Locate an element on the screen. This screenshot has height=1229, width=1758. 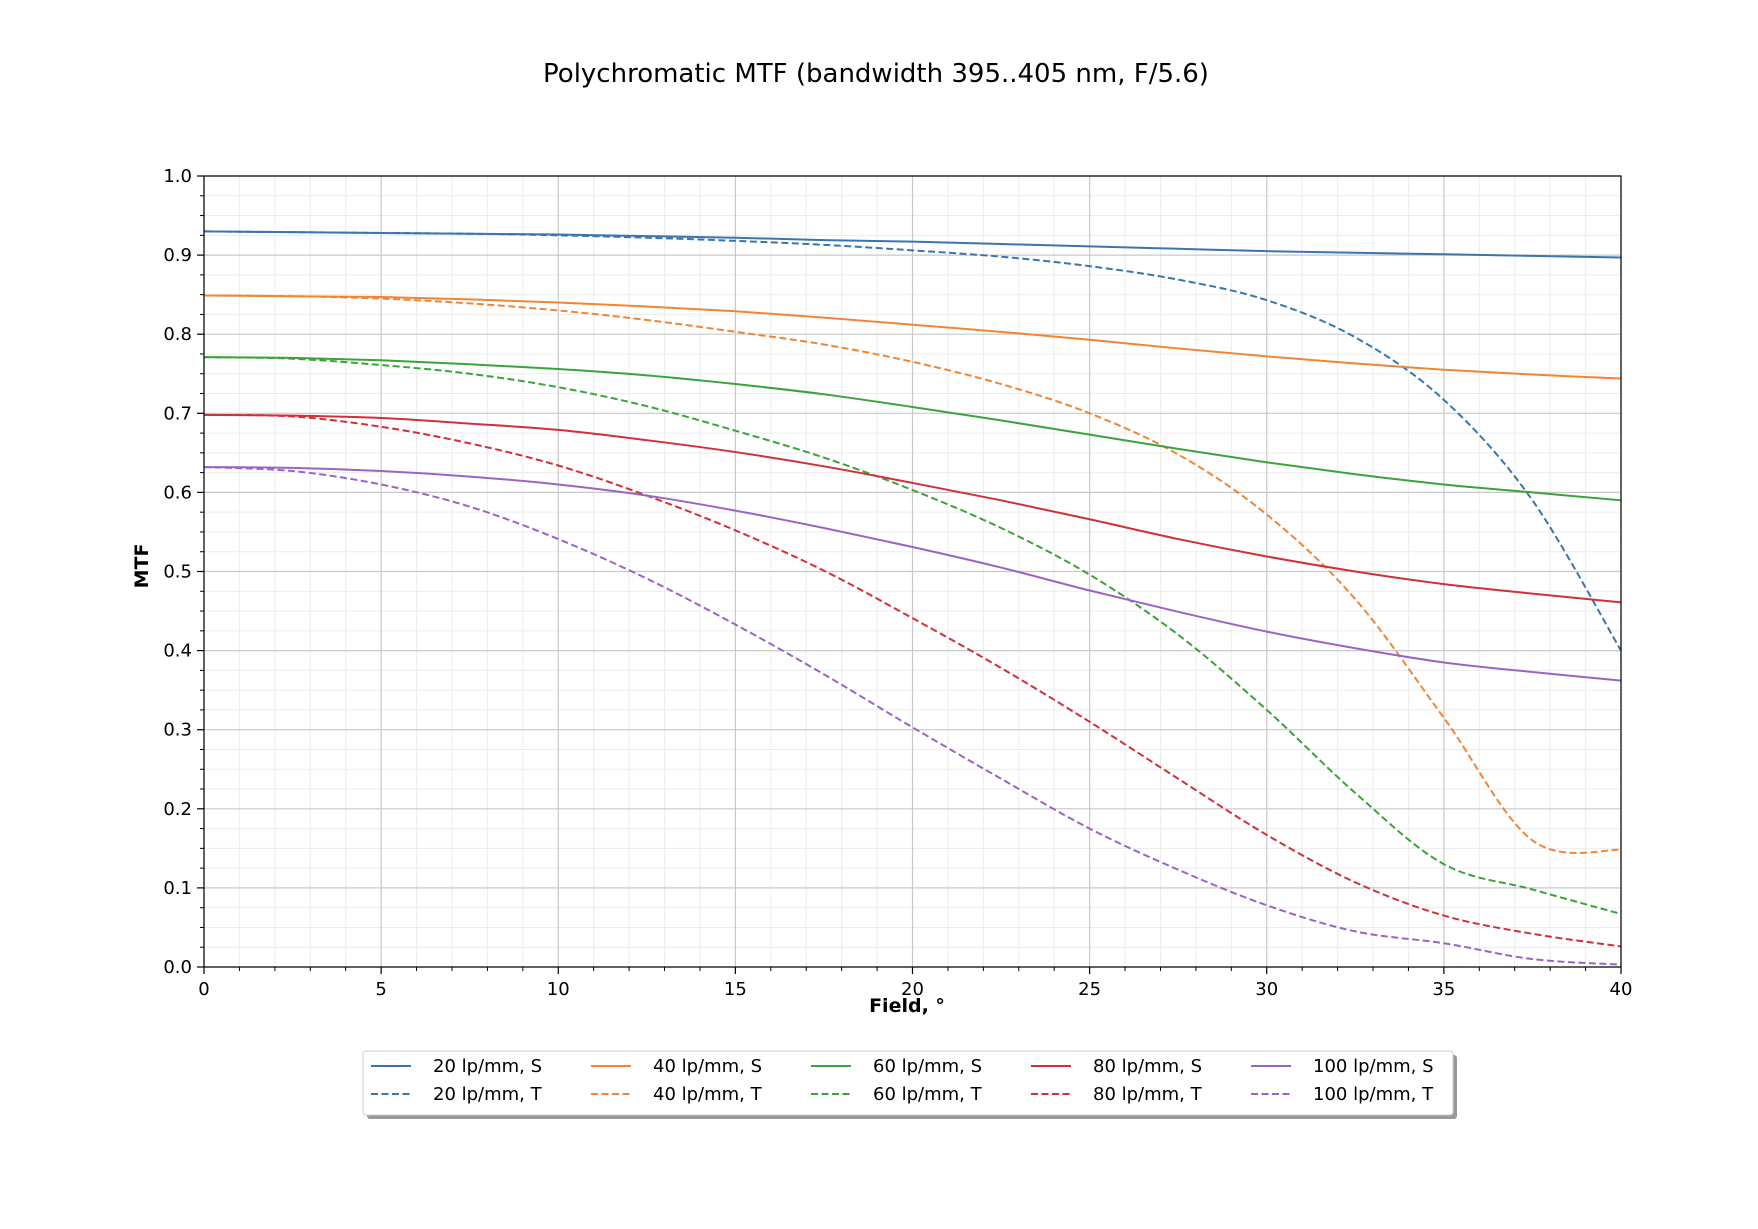
legend-label-6: 60 lp/mm, T is located at coordinates (928, 1094).